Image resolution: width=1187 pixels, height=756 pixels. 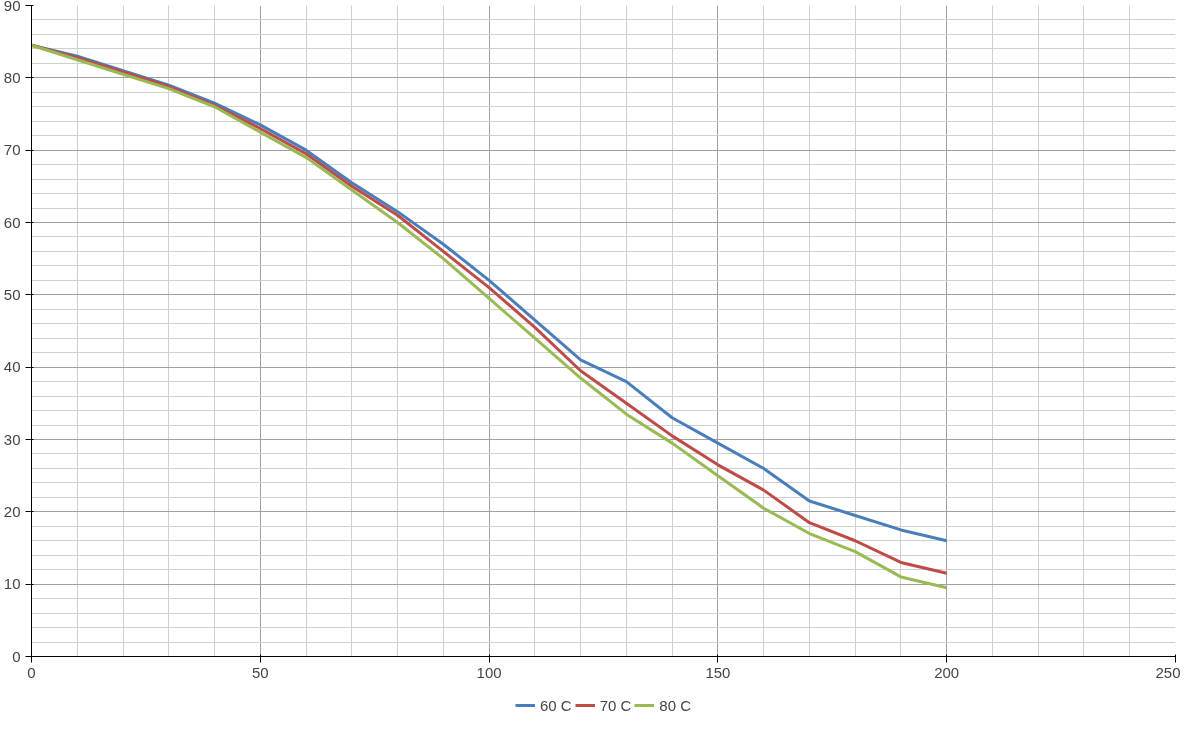 What do you see at coordinates (12, 584) in the screenshot?
I see `y-tick-label: 10` at bounding box center [12, 584].